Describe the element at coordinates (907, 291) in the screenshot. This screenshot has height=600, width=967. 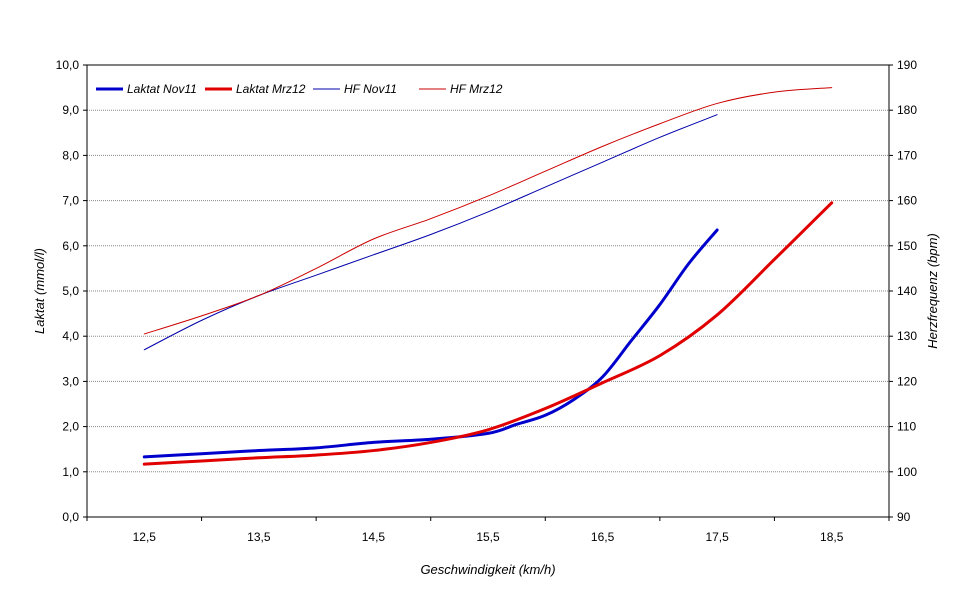
I see `y2-tick-label: 140` at that location.